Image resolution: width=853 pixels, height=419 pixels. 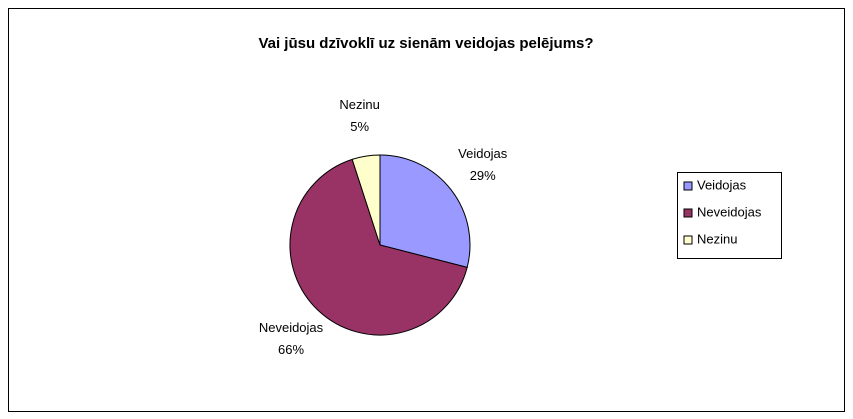 What do you see at coordinates (717, 238) in the screenshot?
I see `legend-label: Nezinu` at bounding box center [717, 238].